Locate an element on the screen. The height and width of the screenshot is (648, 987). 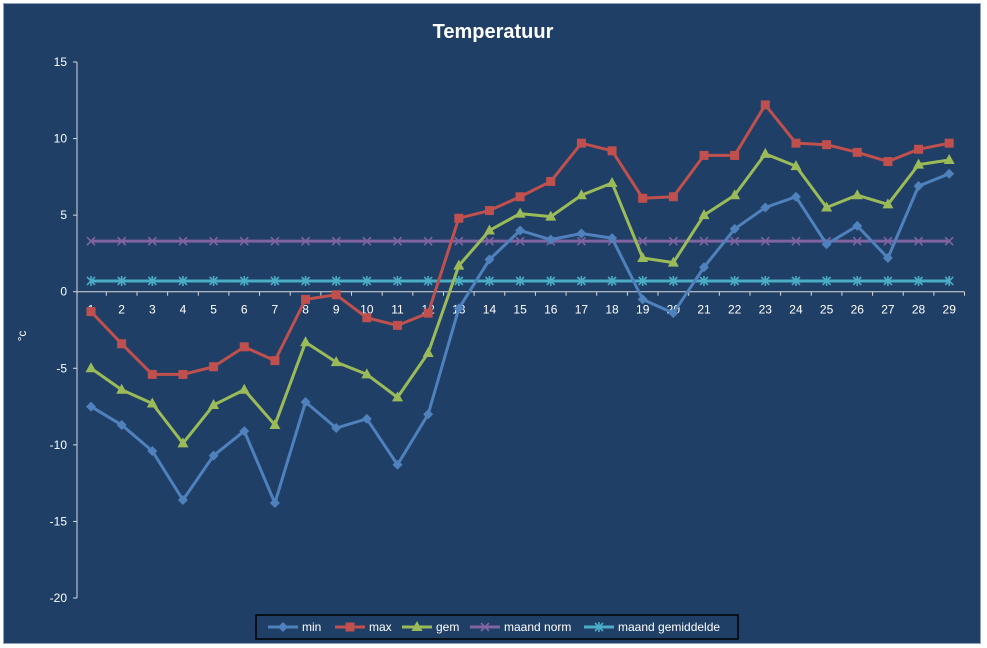
legend-entry: maand norm is located at coordinates (520, 627).